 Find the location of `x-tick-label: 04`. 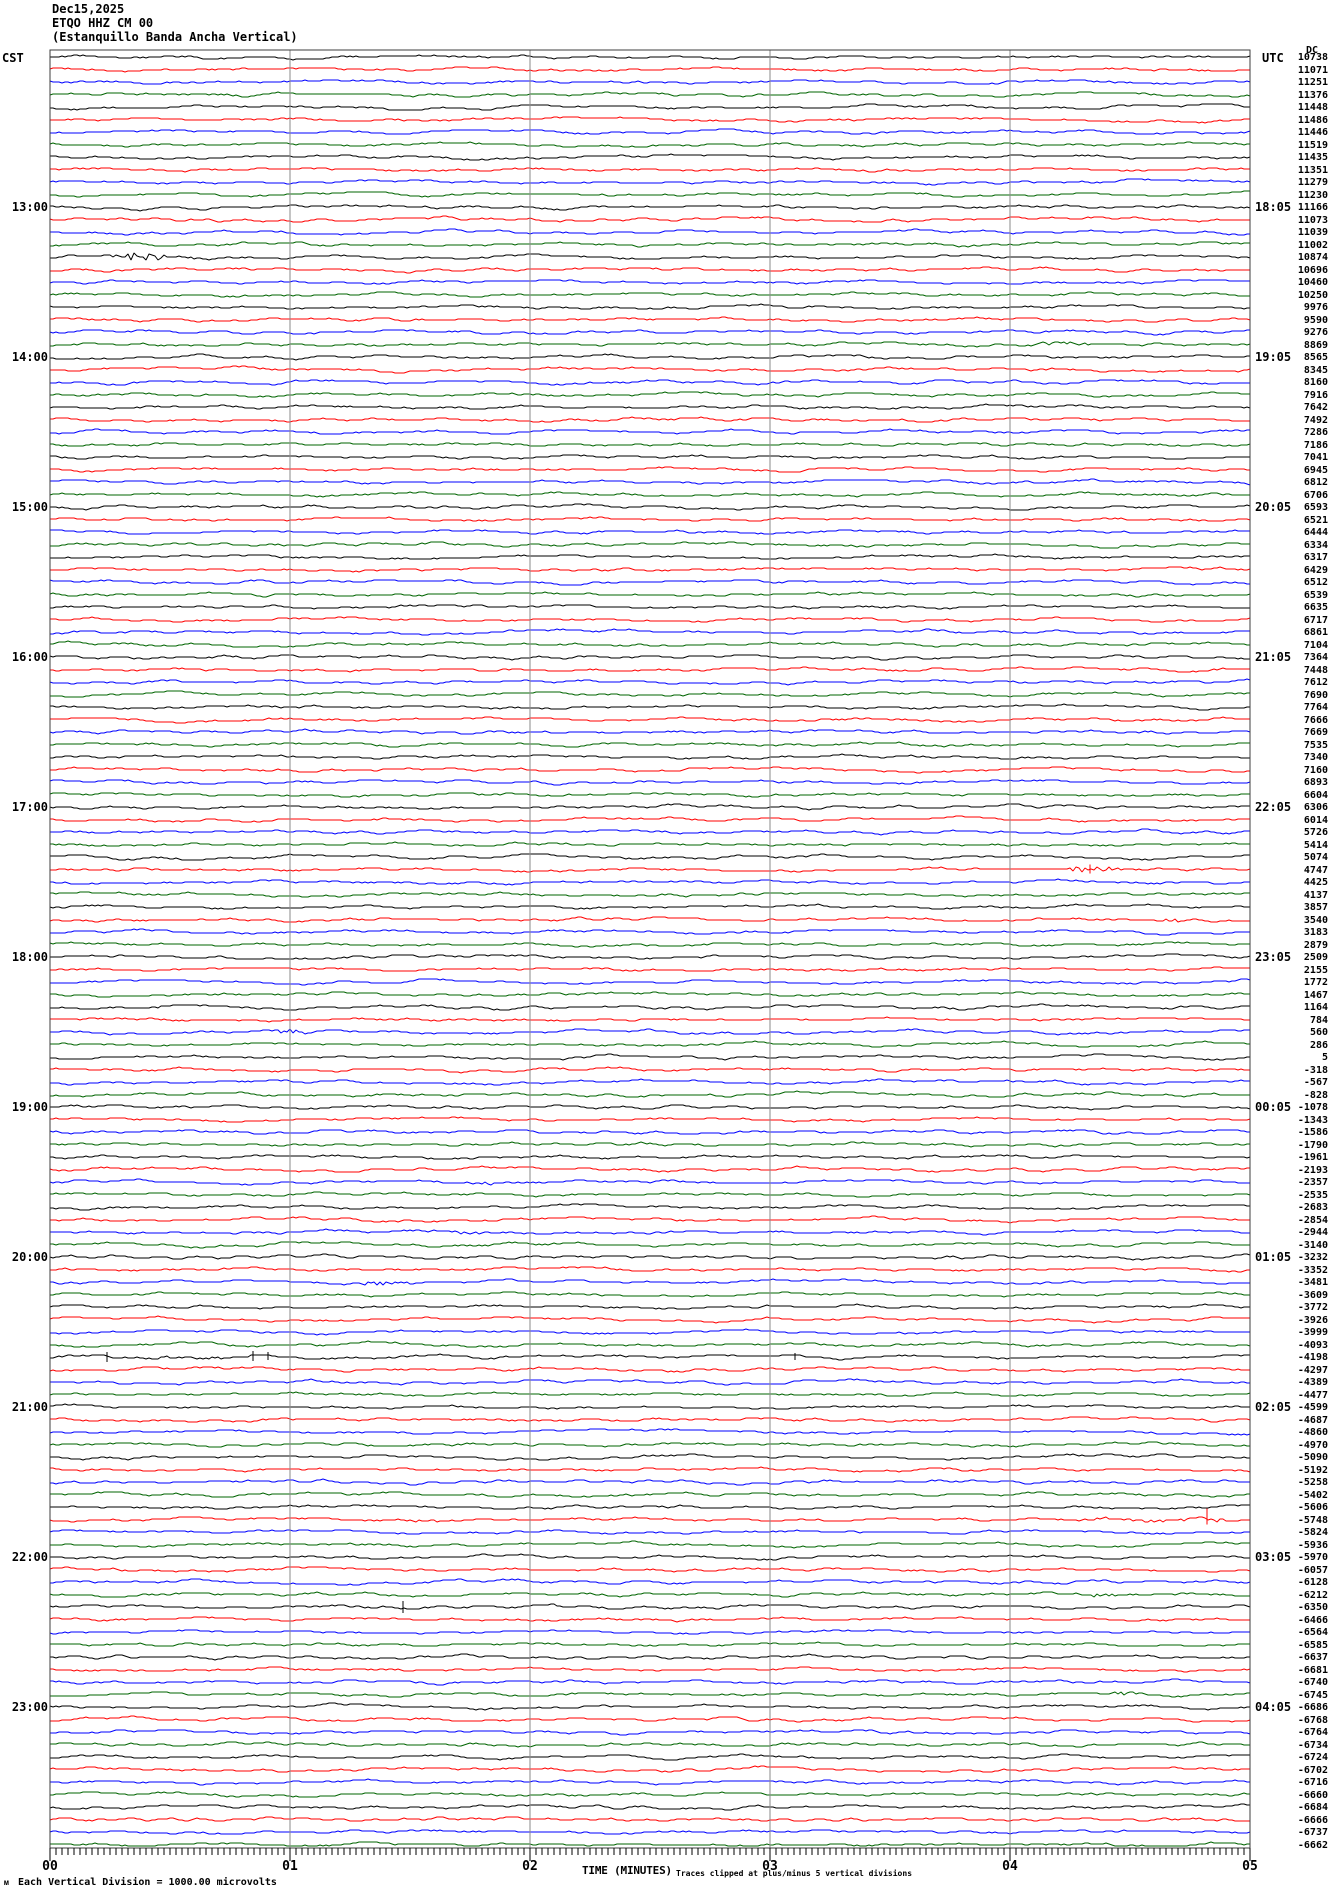

x-tick-label: 04 is located at coordinates (1010, 1866).